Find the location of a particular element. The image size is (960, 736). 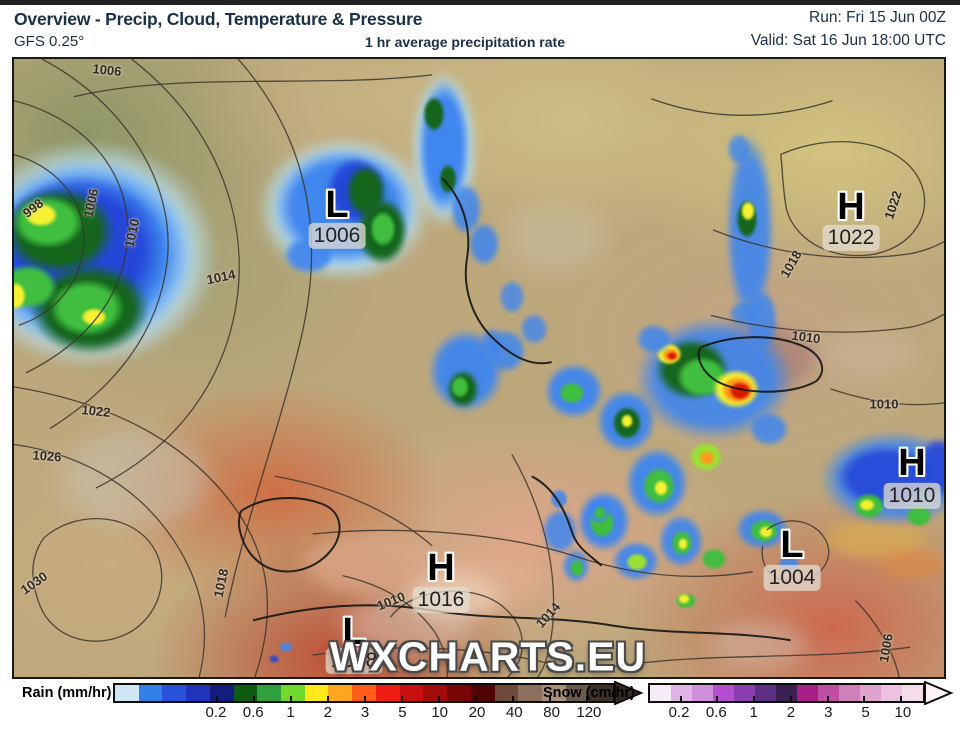

colorbar-tick-label: 80 is located at coordinates (551, 712).